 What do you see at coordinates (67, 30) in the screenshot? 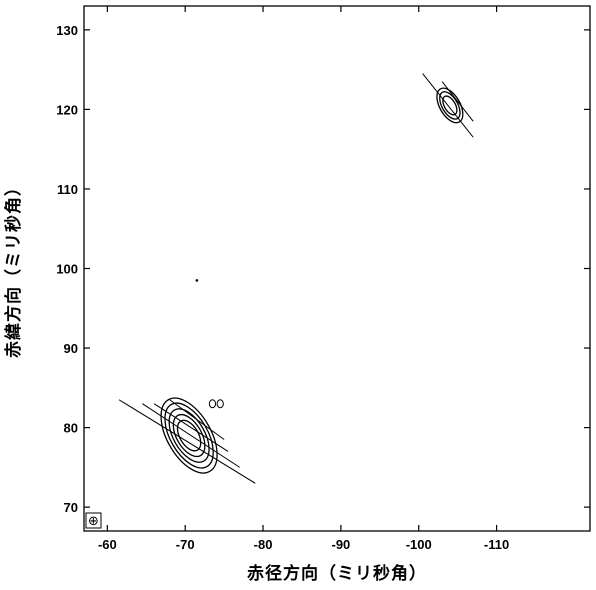
I see `y-tick-label: 130` at bounding box center [67, 30].